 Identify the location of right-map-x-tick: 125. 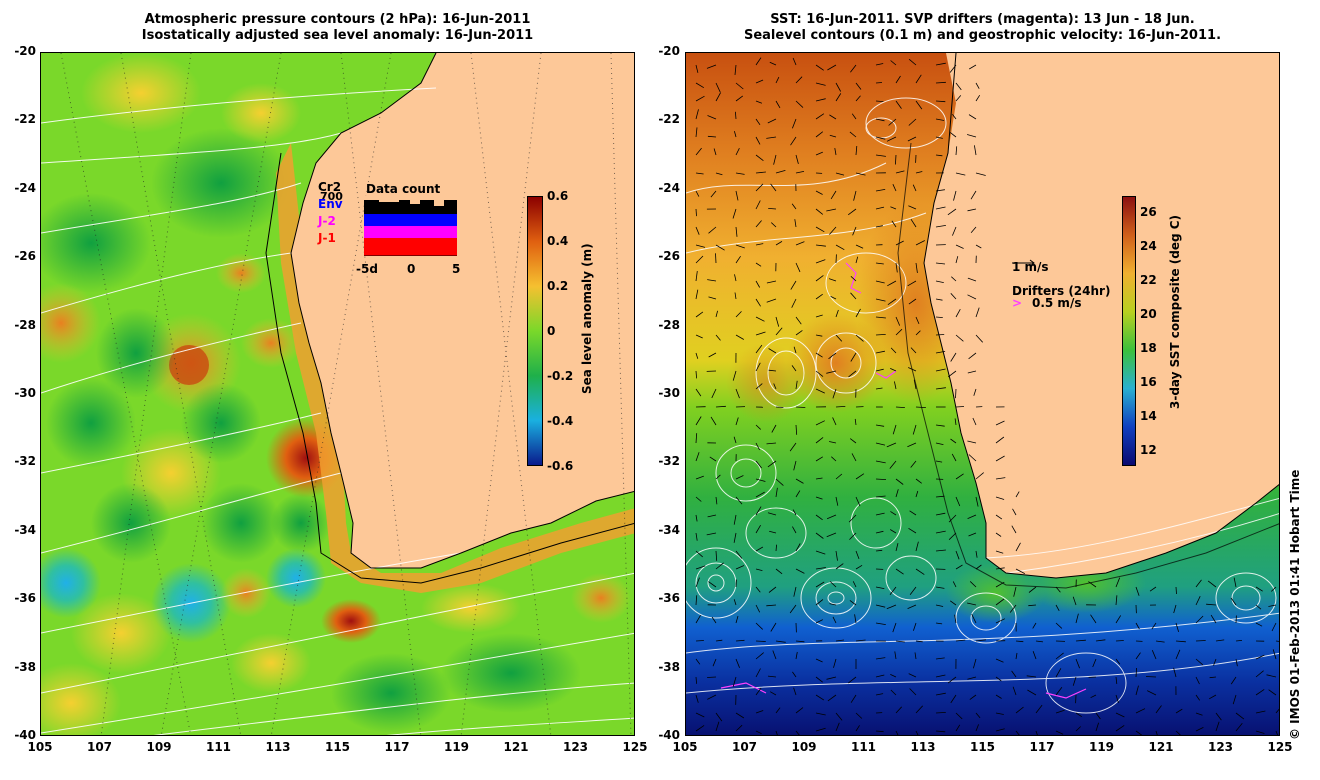
(1280, 747).